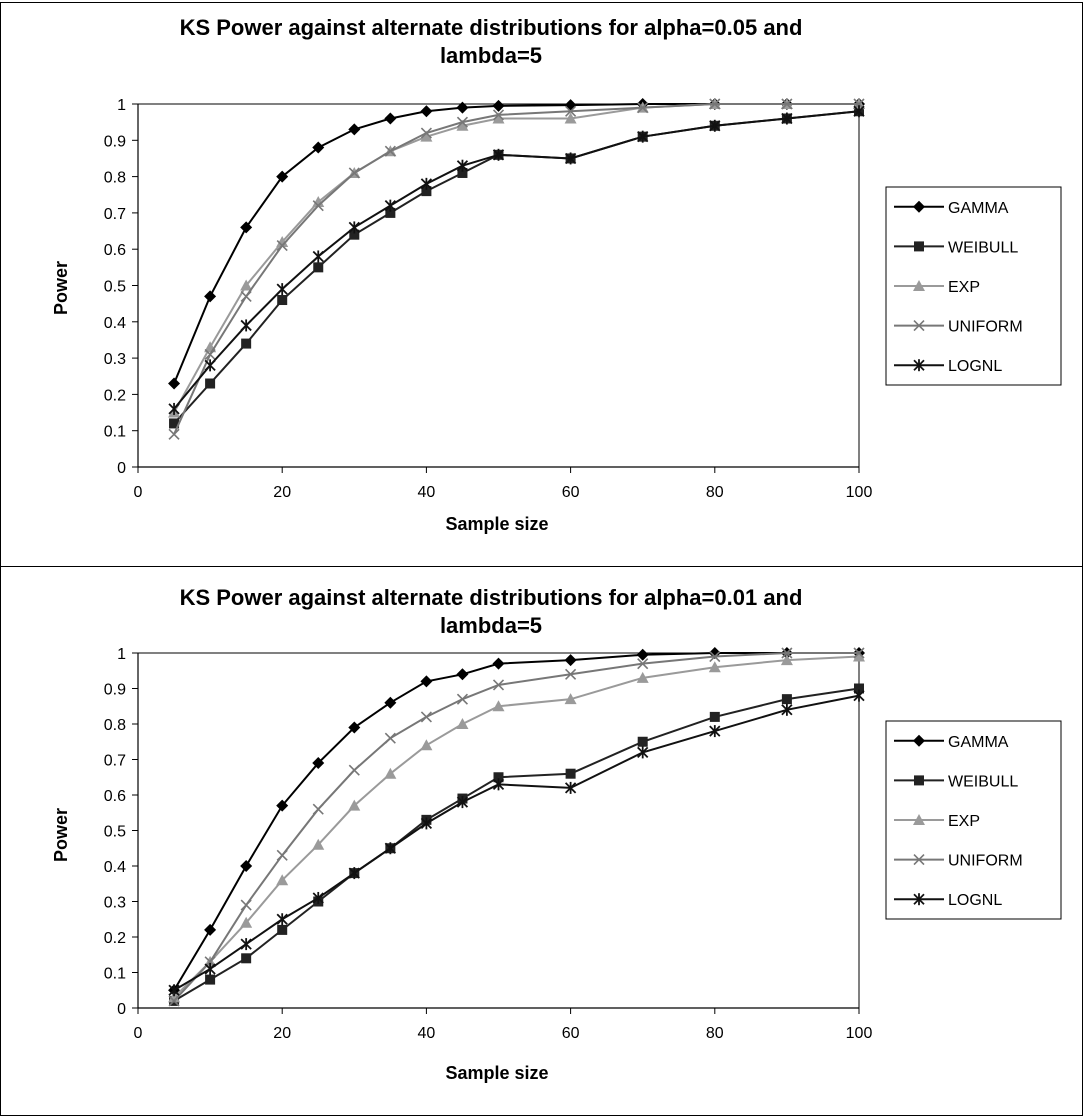 This screenshot has height=1118, width=1085. I want to click on x-tick-label: 40, so click(427, 1033).